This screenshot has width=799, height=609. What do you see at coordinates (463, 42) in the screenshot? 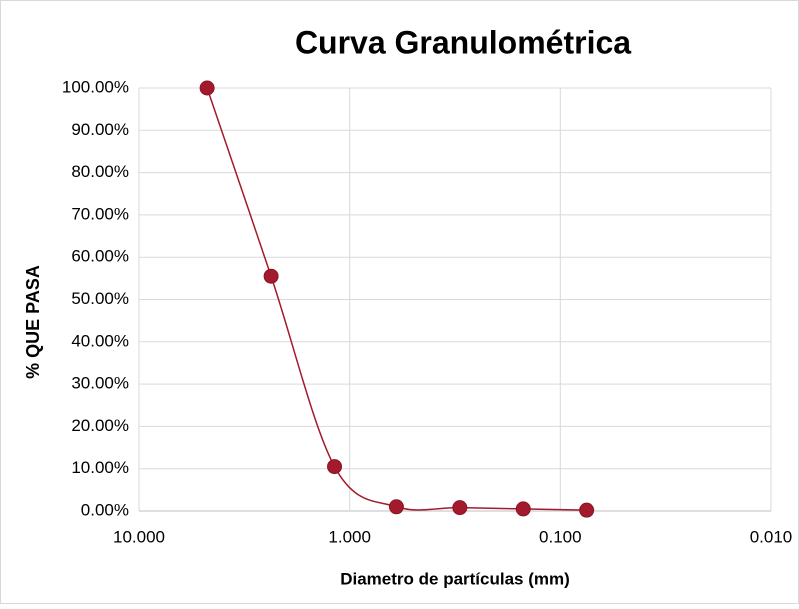
I see `chart-title: Curva Granulométrica` at bounding box center [463, 42].